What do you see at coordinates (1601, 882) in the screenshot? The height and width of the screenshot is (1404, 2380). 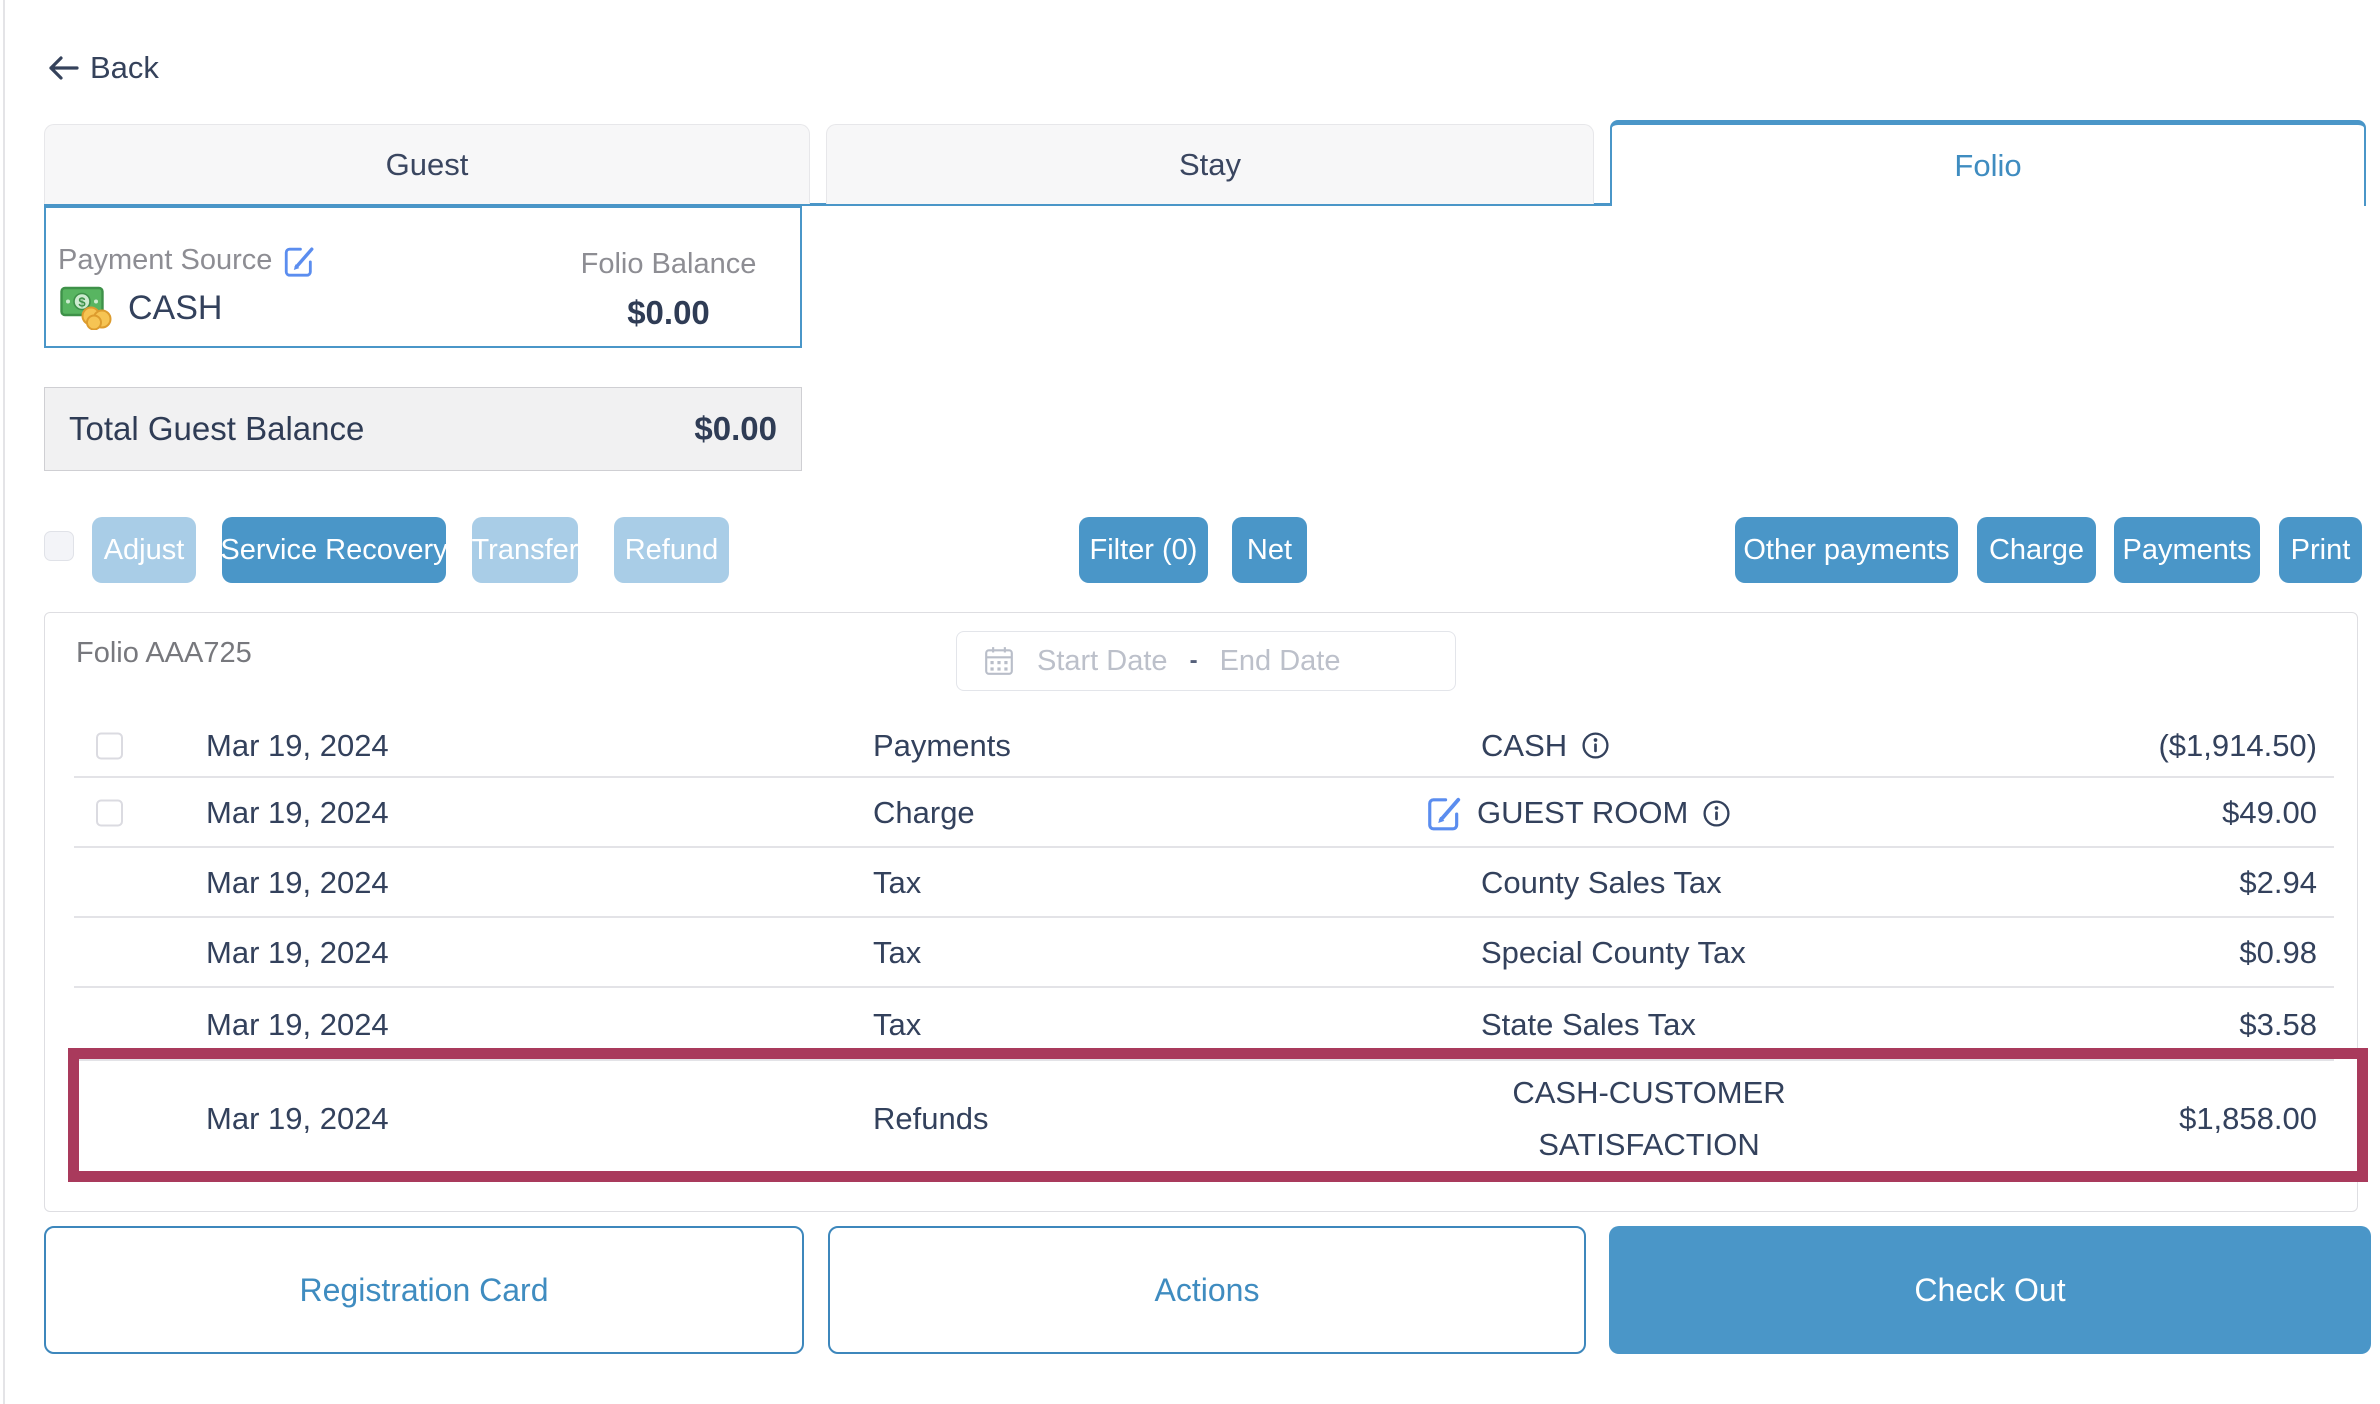 I see `row-description-text: County Sales Tax` at bounding box center [1601, 882].